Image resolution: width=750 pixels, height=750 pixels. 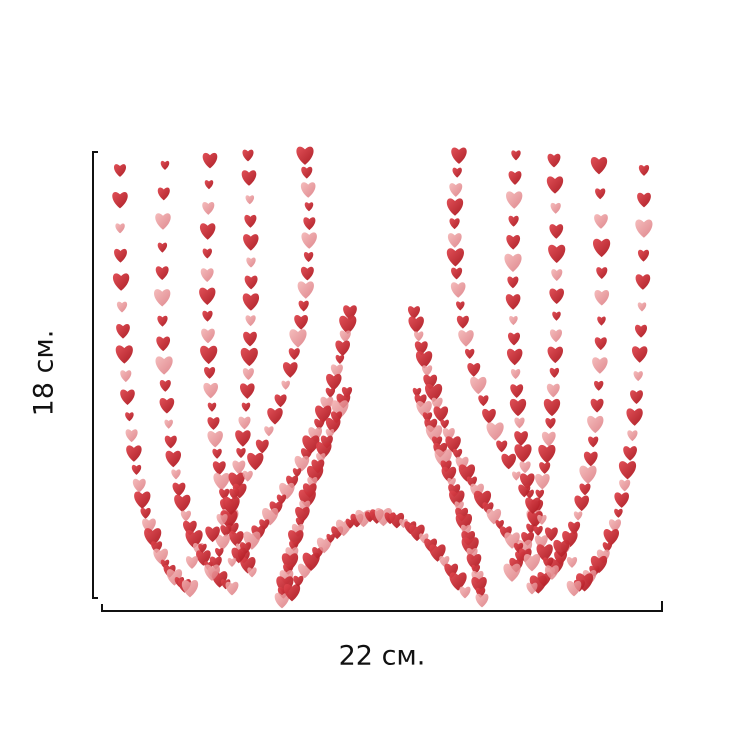 What do you see at coordinates (44, 373) in the screenshot?
I see `height-label: 18 см.` at bounding box center [44, 373].